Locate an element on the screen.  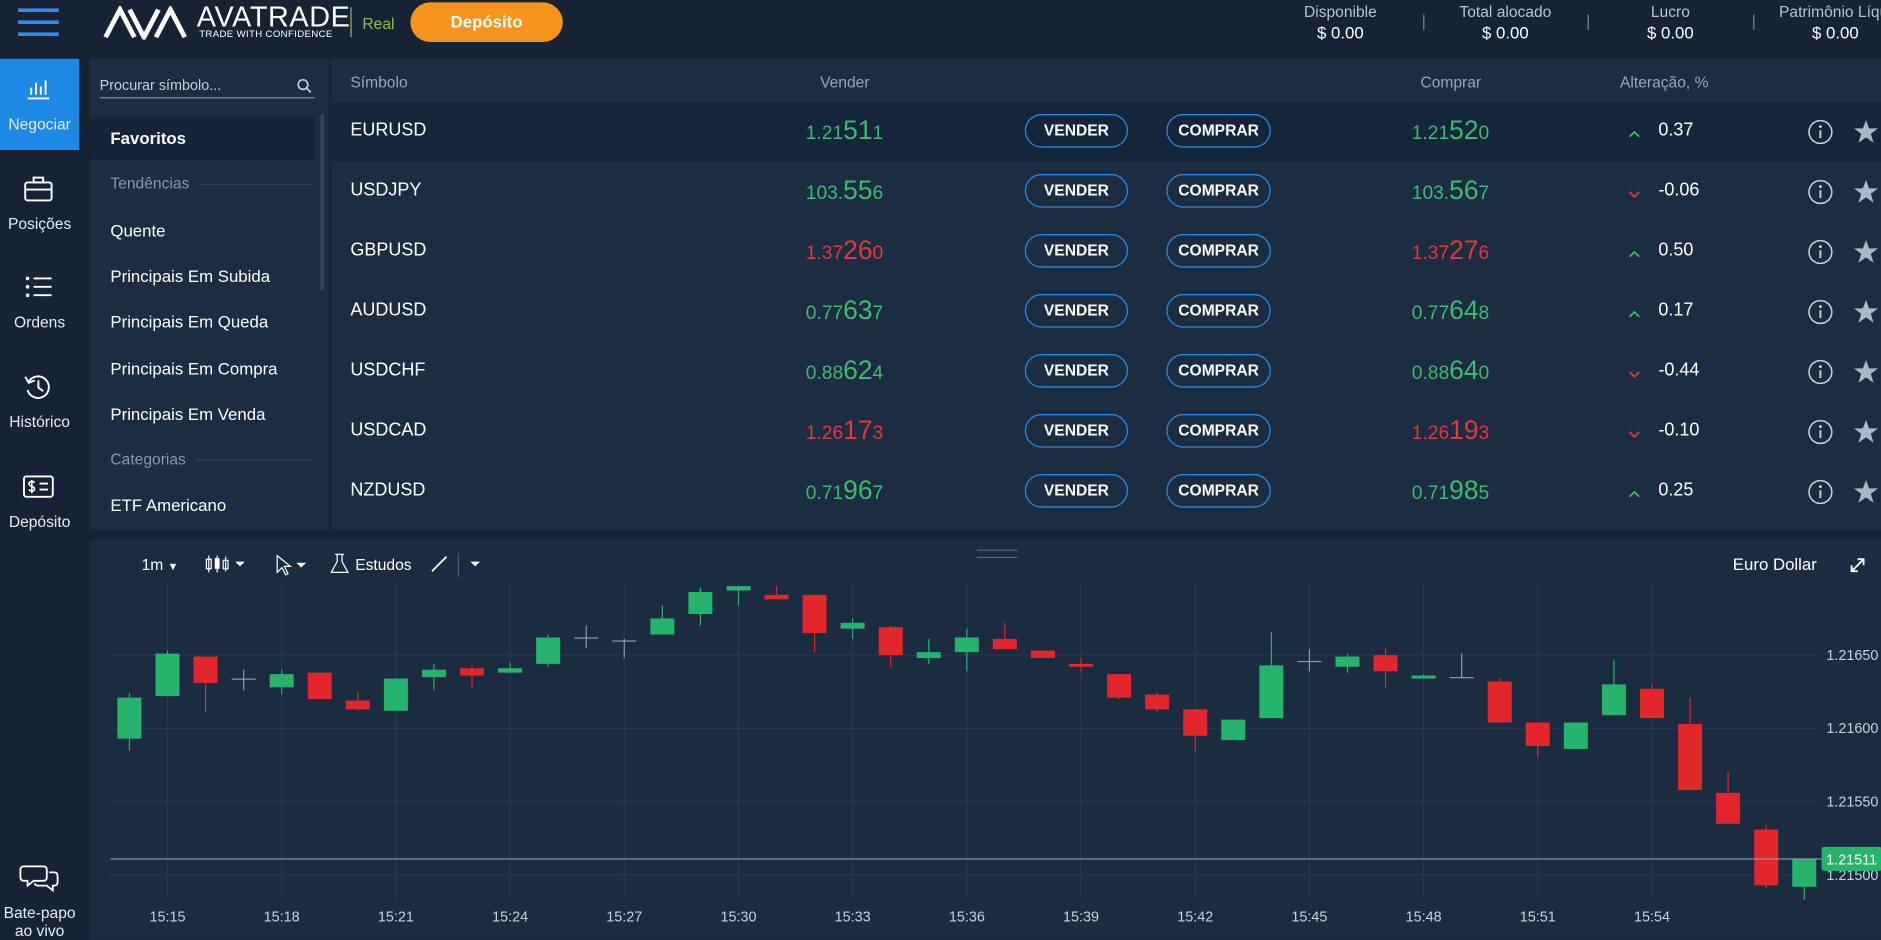
deposit-button: Depósito is located at coordinates (486, 22).